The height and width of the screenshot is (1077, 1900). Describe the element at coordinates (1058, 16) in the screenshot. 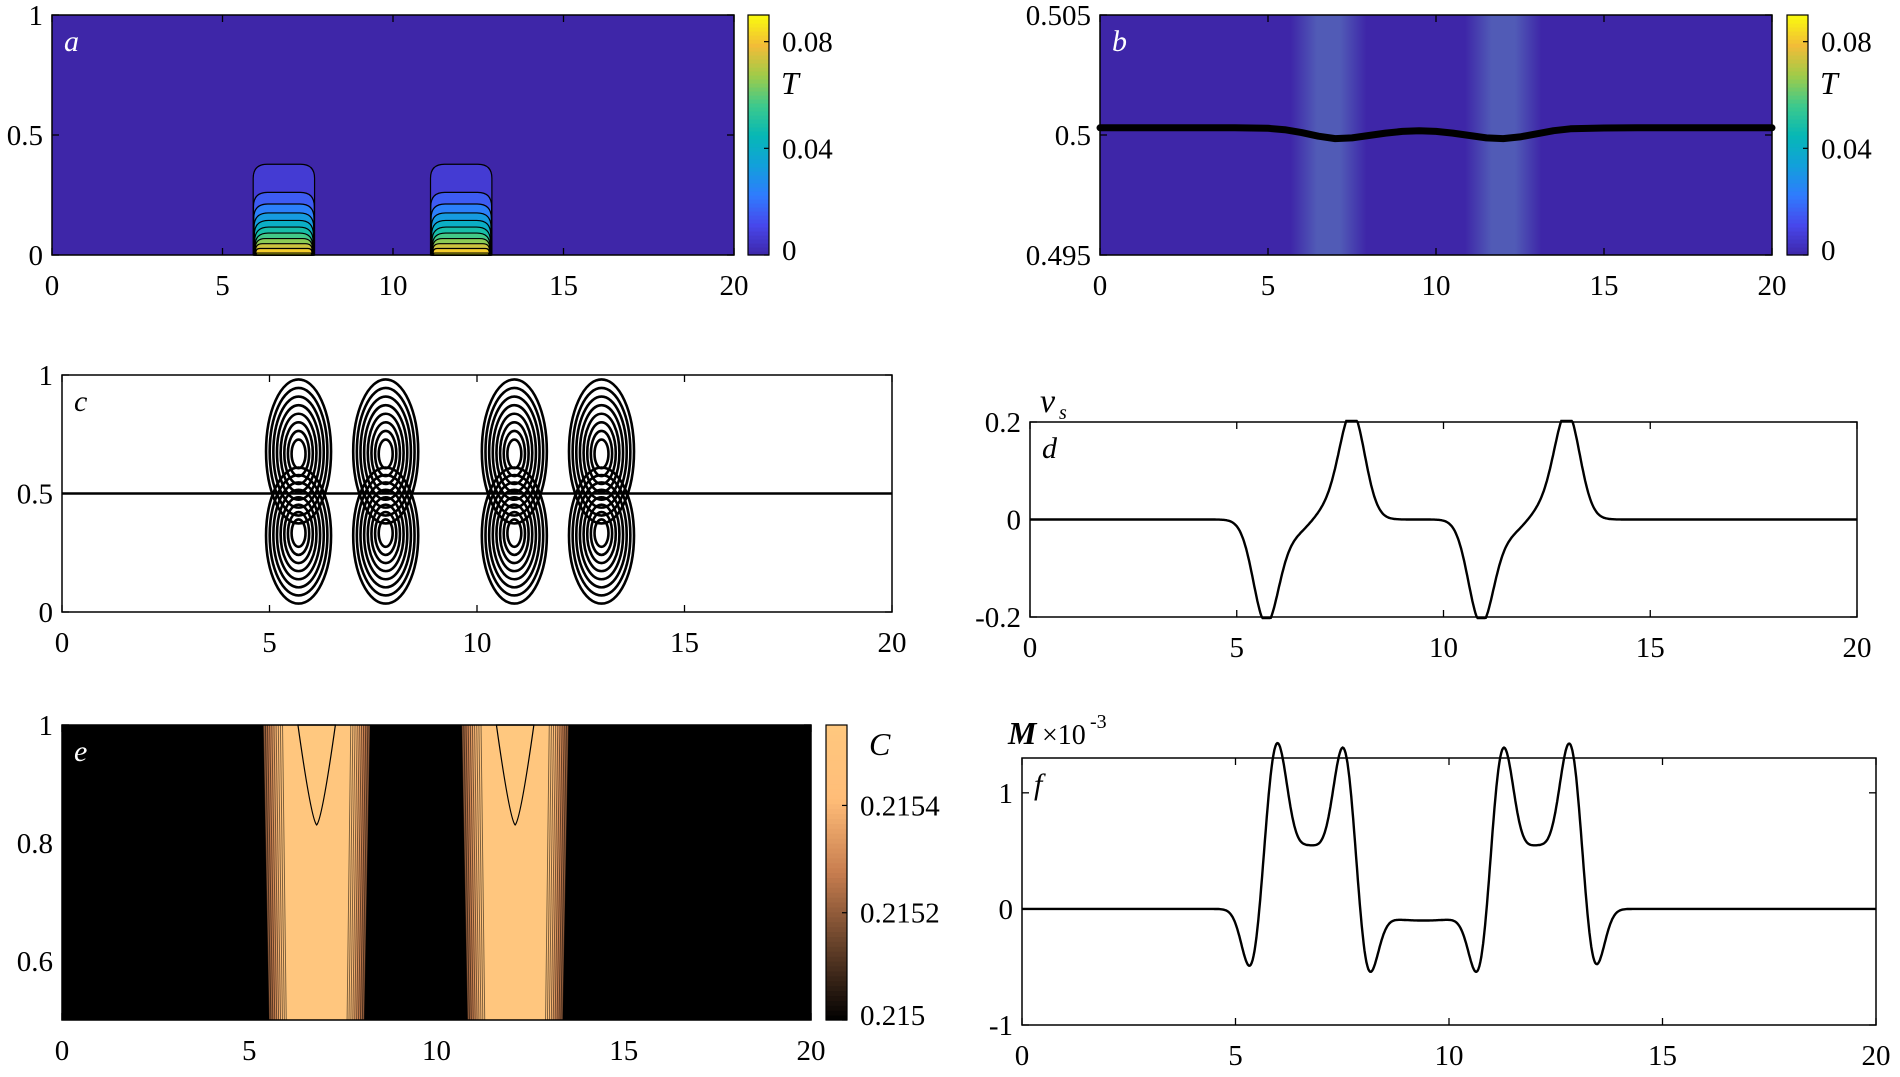

I see `y-tick-label: 0.505` at that location.